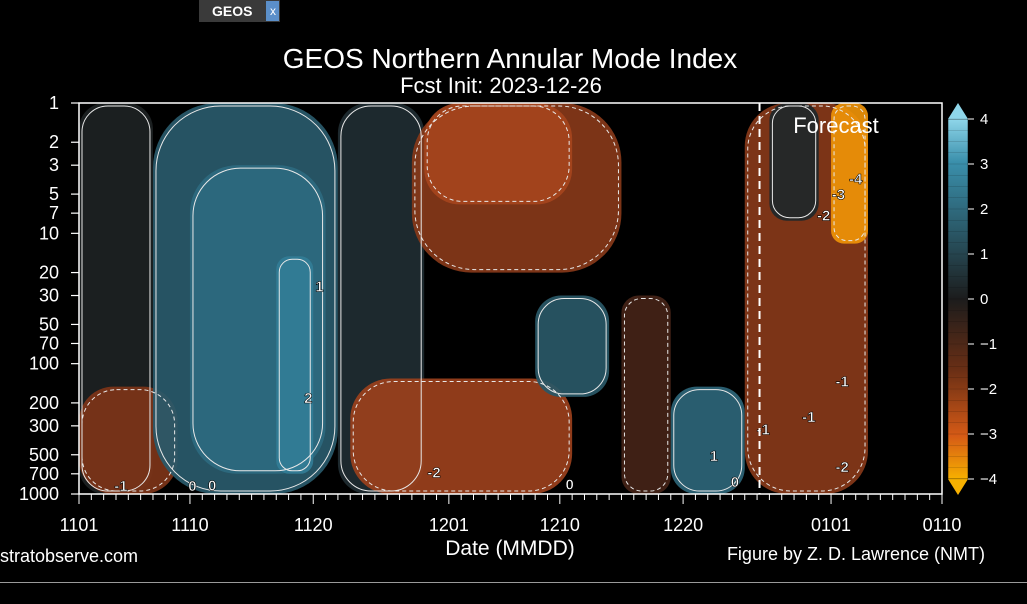  What do you see at coordinates (838, 194) in the screenshot?
I see `contour-label: -3` at bounding box center [838, 194].